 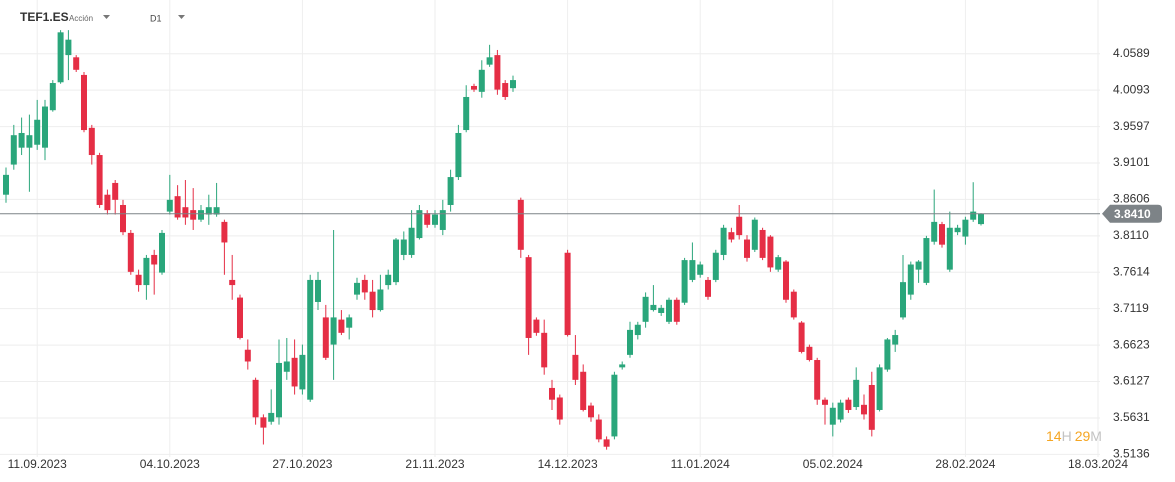 I want to click on y-tick-label: 3.5631, so click(x=1131, y=417).